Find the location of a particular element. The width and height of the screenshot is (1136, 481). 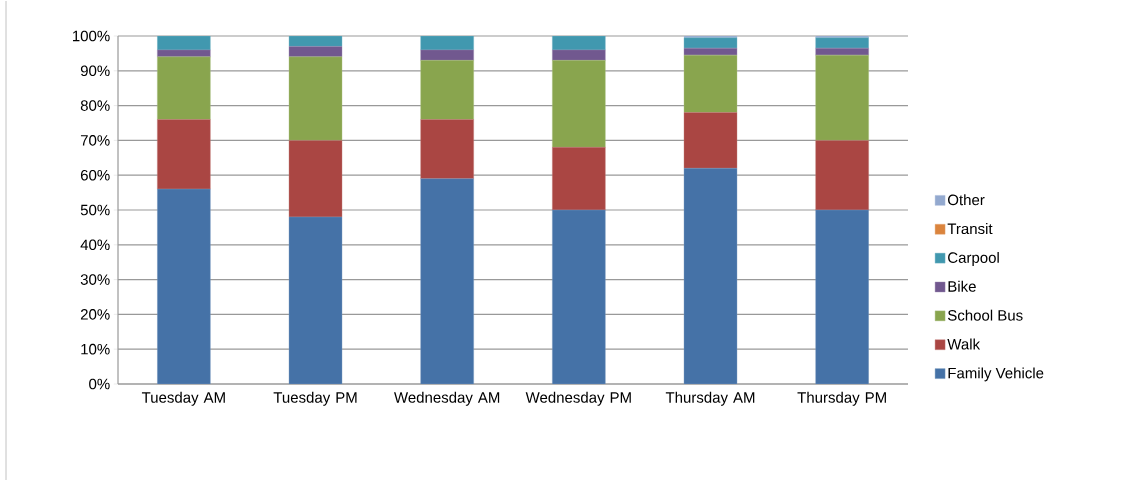

legend-label: Walk is located at coordinates (964, 344).